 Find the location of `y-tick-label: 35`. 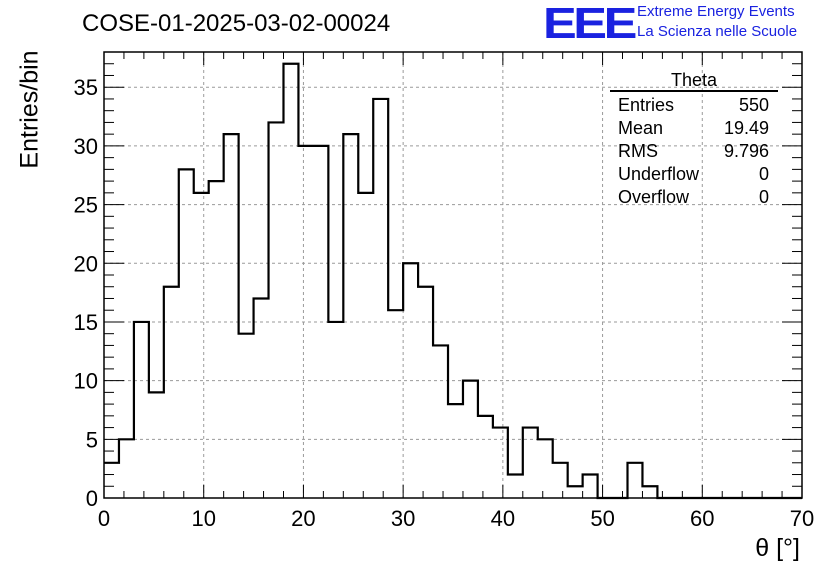

y-tick-label: 35 is located at coordinates (86, 87).